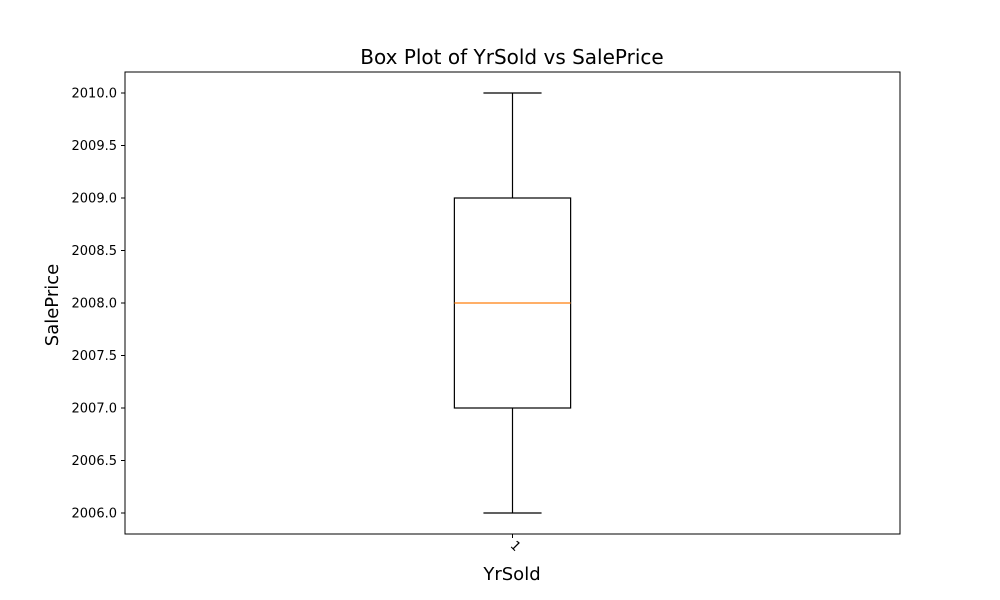  I want to click on x-tick-label: 1, so click(515, 546).